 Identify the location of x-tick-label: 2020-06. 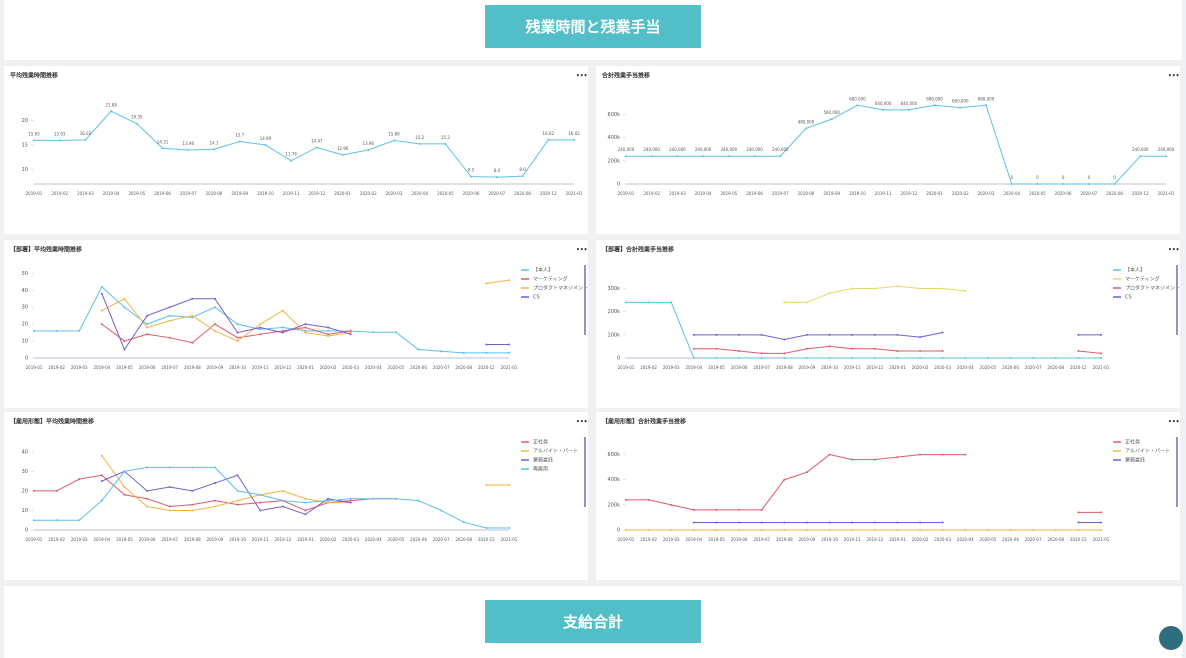
(418, 367).